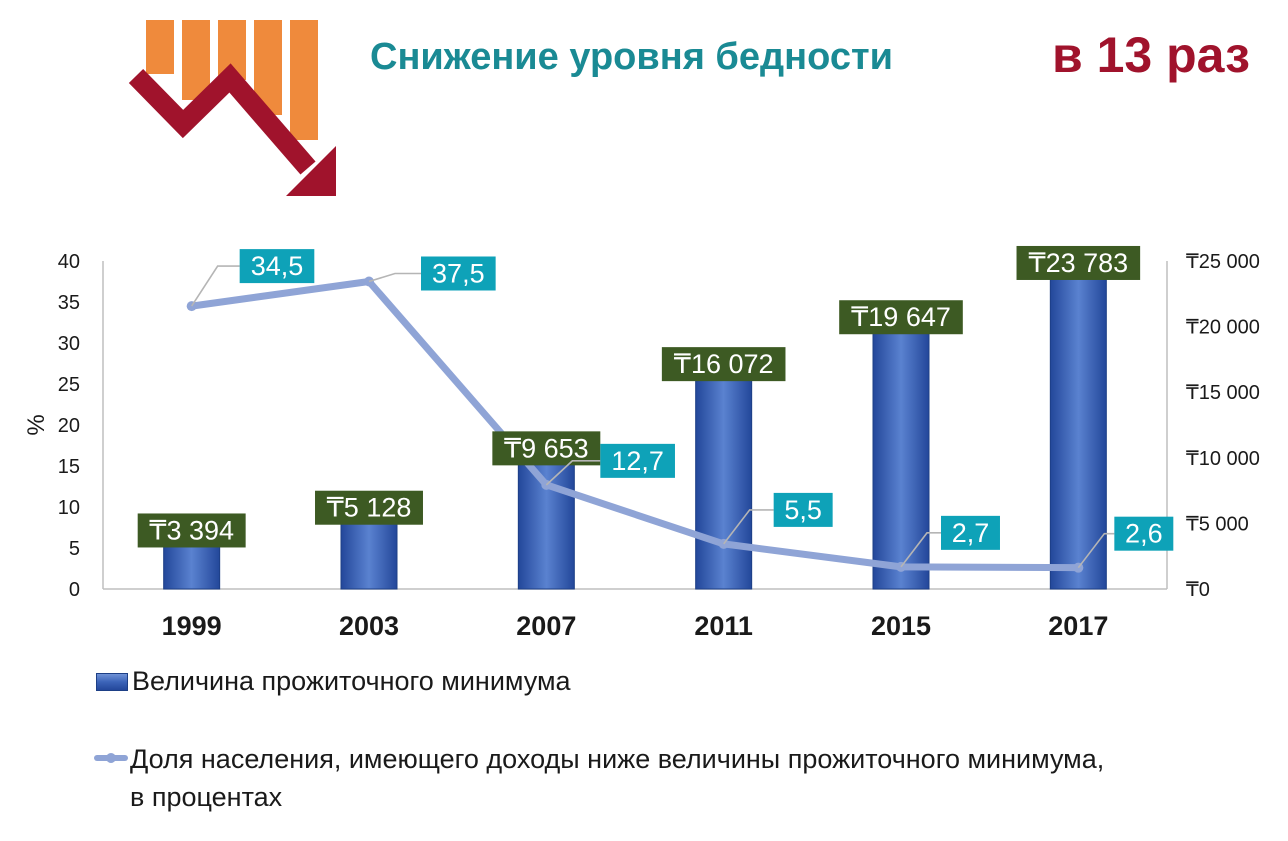  Describe the element at coordinates (723, 626) in the screenshot. I see `x-tick-label: 2011` at that location.